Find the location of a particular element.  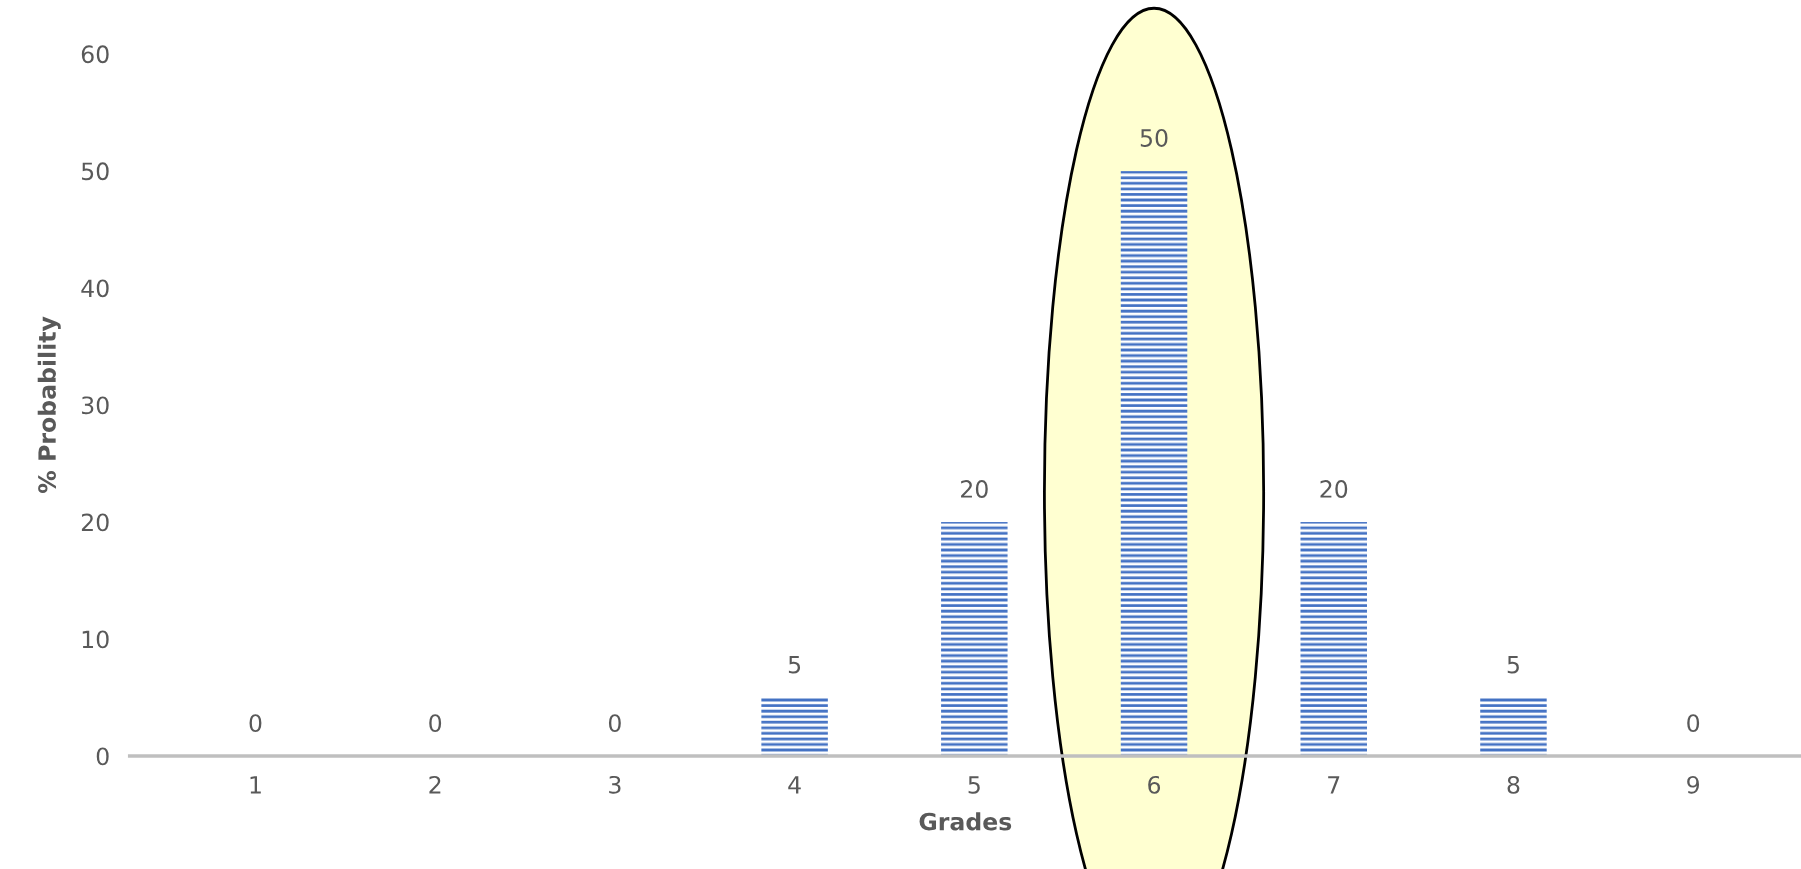

y-tick-label: 20 is located at coordinates (95, 522).